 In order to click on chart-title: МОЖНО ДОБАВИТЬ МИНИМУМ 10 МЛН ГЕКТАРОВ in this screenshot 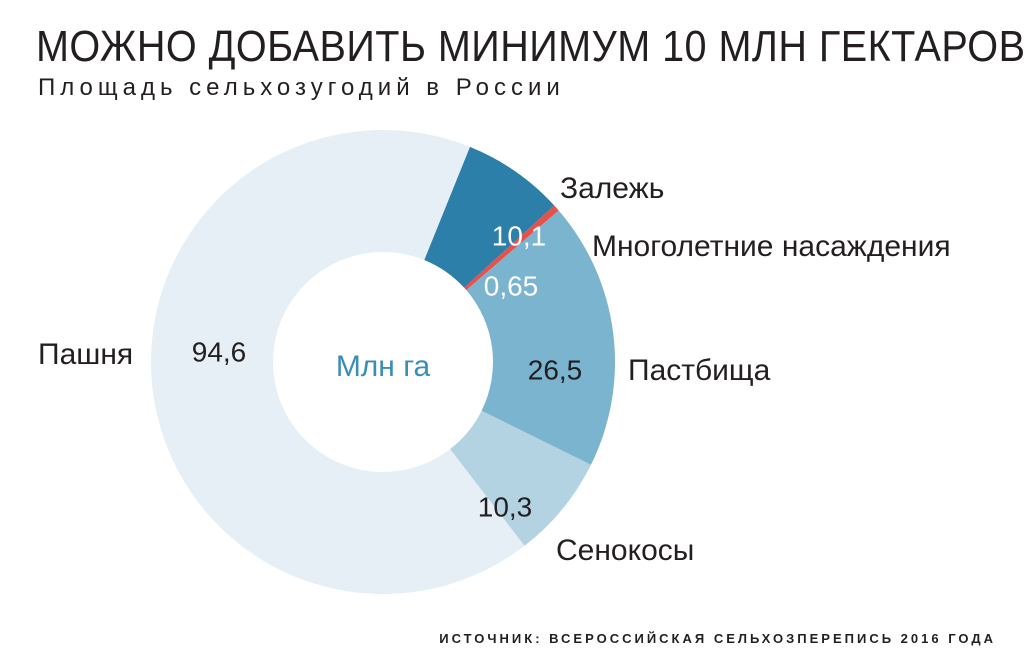, I will do `click(530, 46)`.